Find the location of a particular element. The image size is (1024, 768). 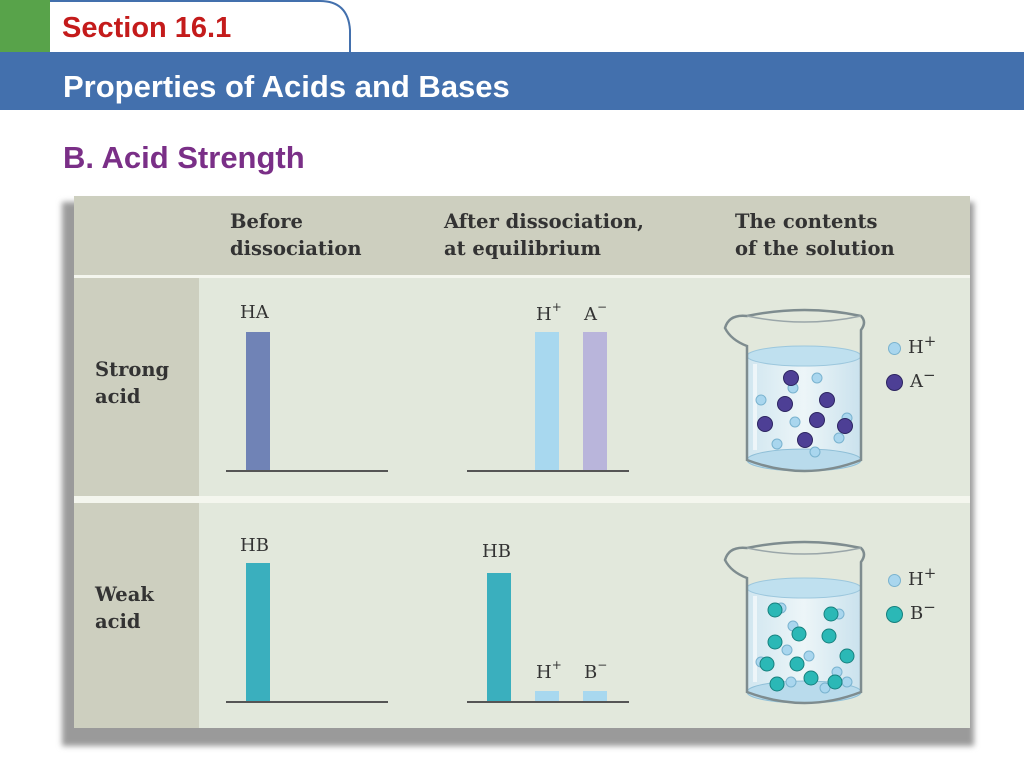

species-label-hb: HB is located at coordinates (254, 545).